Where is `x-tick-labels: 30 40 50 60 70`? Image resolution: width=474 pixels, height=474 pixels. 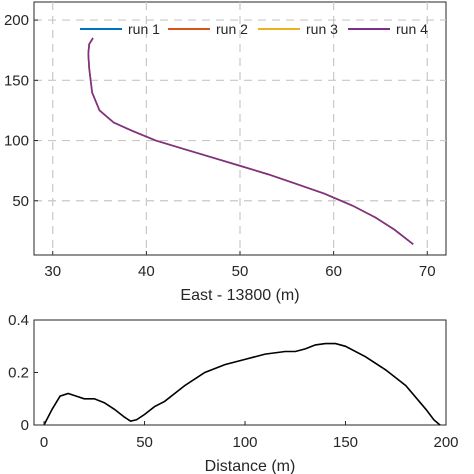 x-tick-labels: 30 40 50 60 70 is located at coordinates (240, 265).